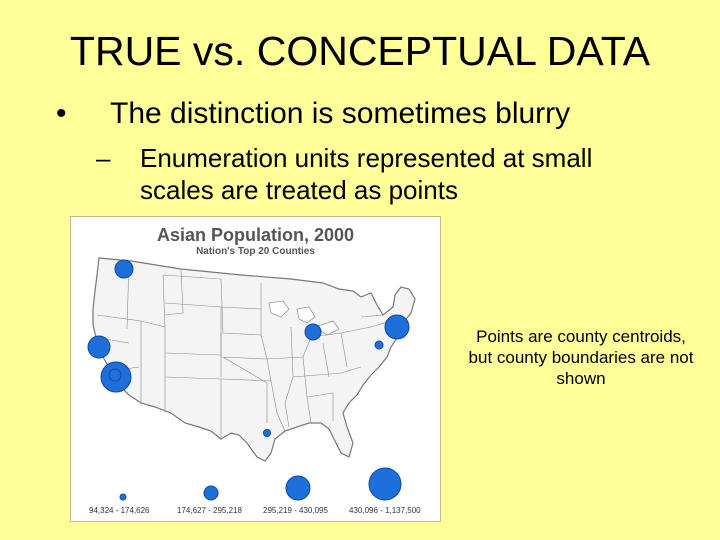 The width and height of the screenshot is (720, 540). Describe the element at coordinates (385, 510) in the screenshot. I see `legend-label-4: 430,096 - 1,137,500` at that location.